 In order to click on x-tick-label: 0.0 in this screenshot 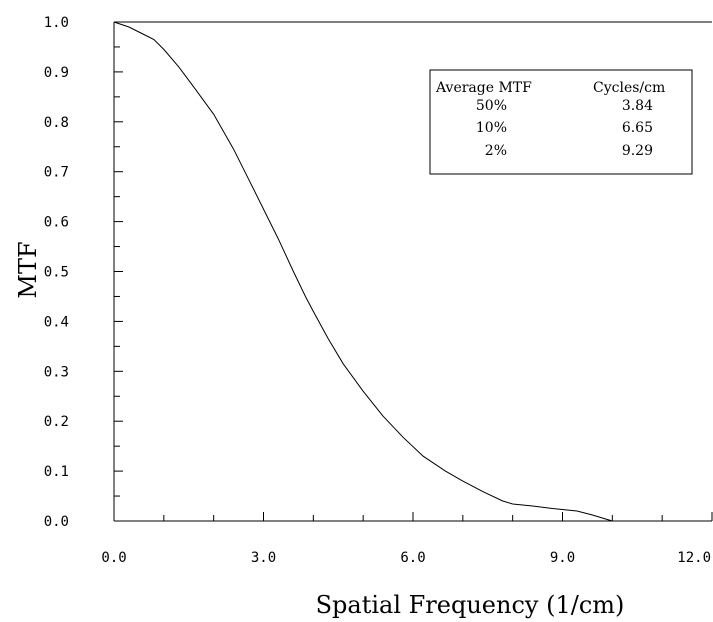, I will do `click(113, 558)`.